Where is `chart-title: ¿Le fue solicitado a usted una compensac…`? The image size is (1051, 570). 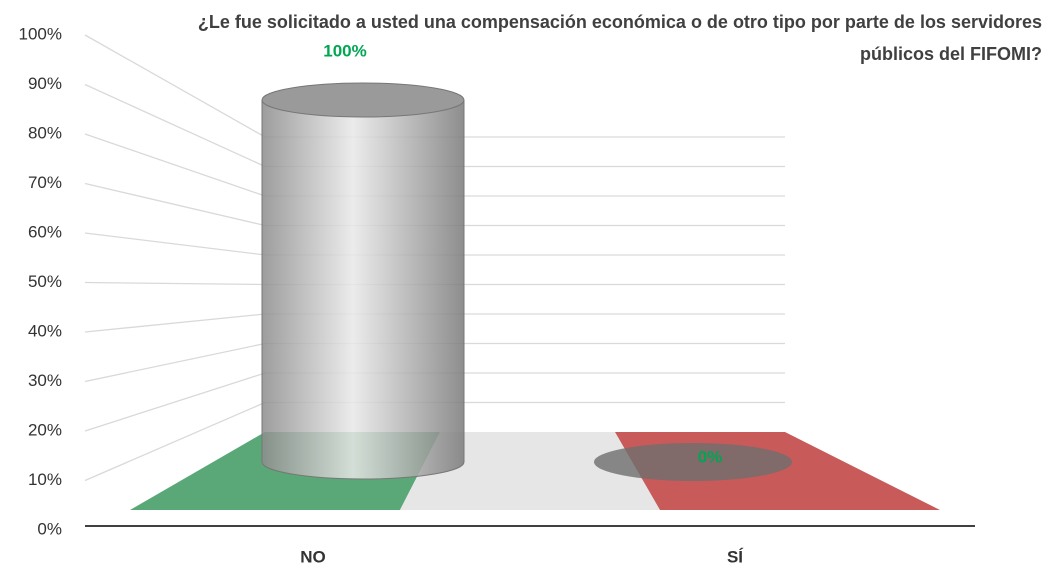
chart-title: ¿Le fue solicitado a usted una compensac… is located at coordinates (619, 38).